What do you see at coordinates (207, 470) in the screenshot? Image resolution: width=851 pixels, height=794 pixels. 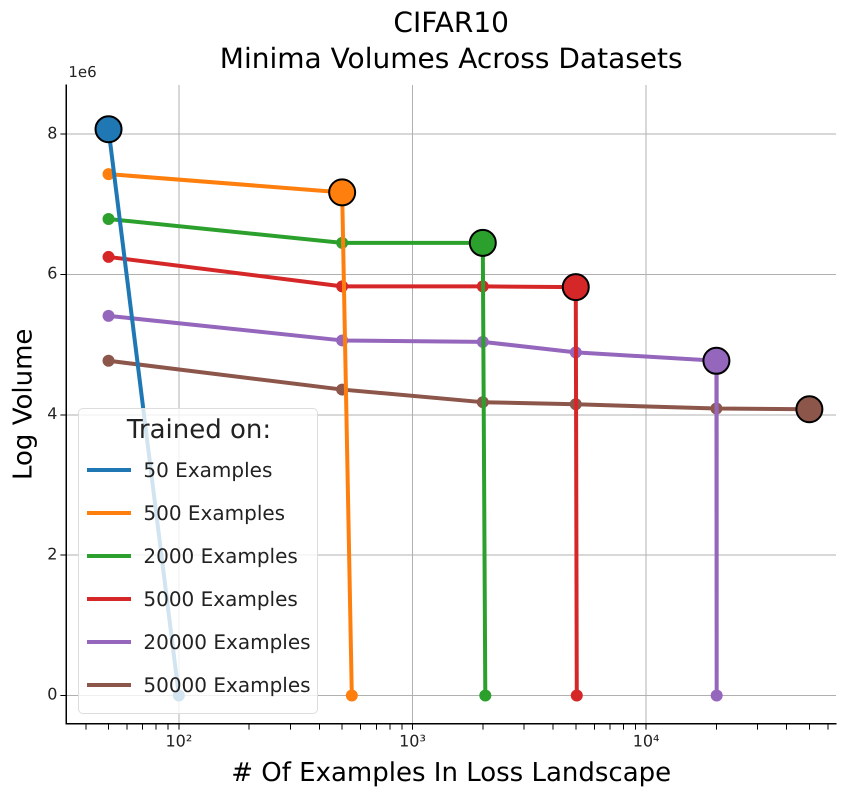 I see `legend-label: 50 Examples` at bounding box center [207, 470].